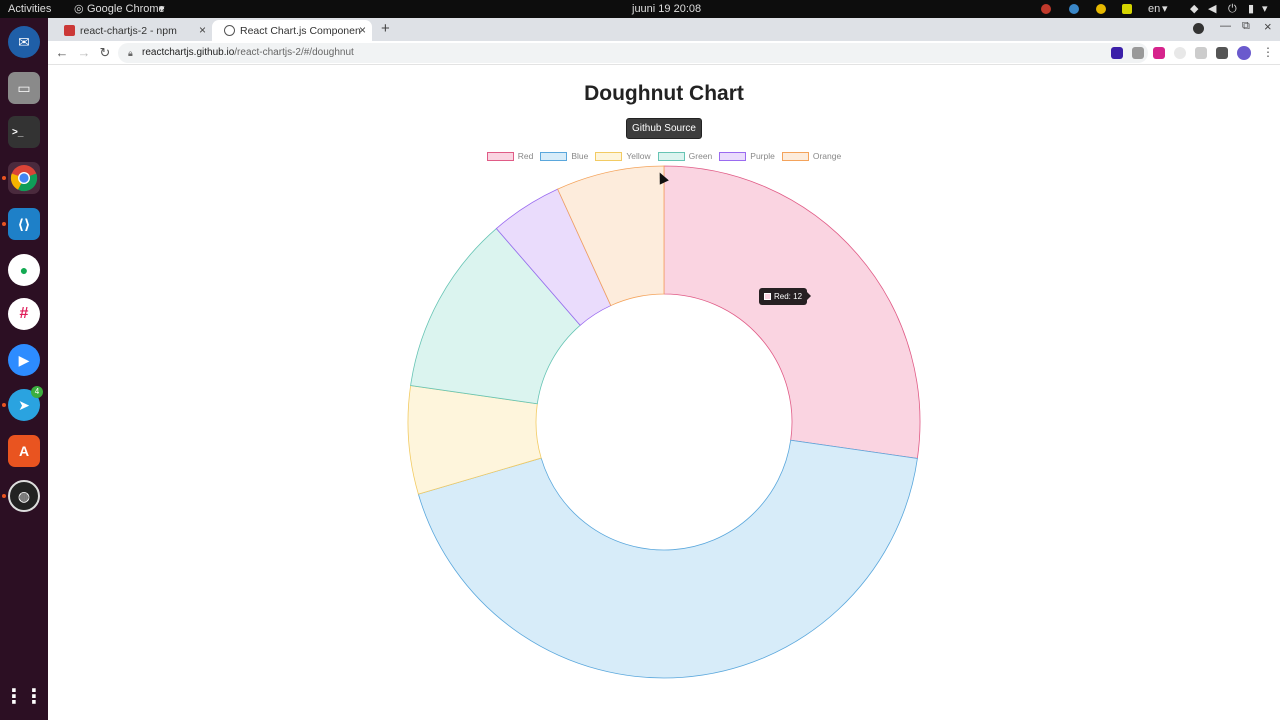 The height and width of the screenshot is (720, 1280). What do you see at coordinates (79, 9) in the screenshot?
I see `chrome-app-icon: ◎` at bounding box center [79, 9].